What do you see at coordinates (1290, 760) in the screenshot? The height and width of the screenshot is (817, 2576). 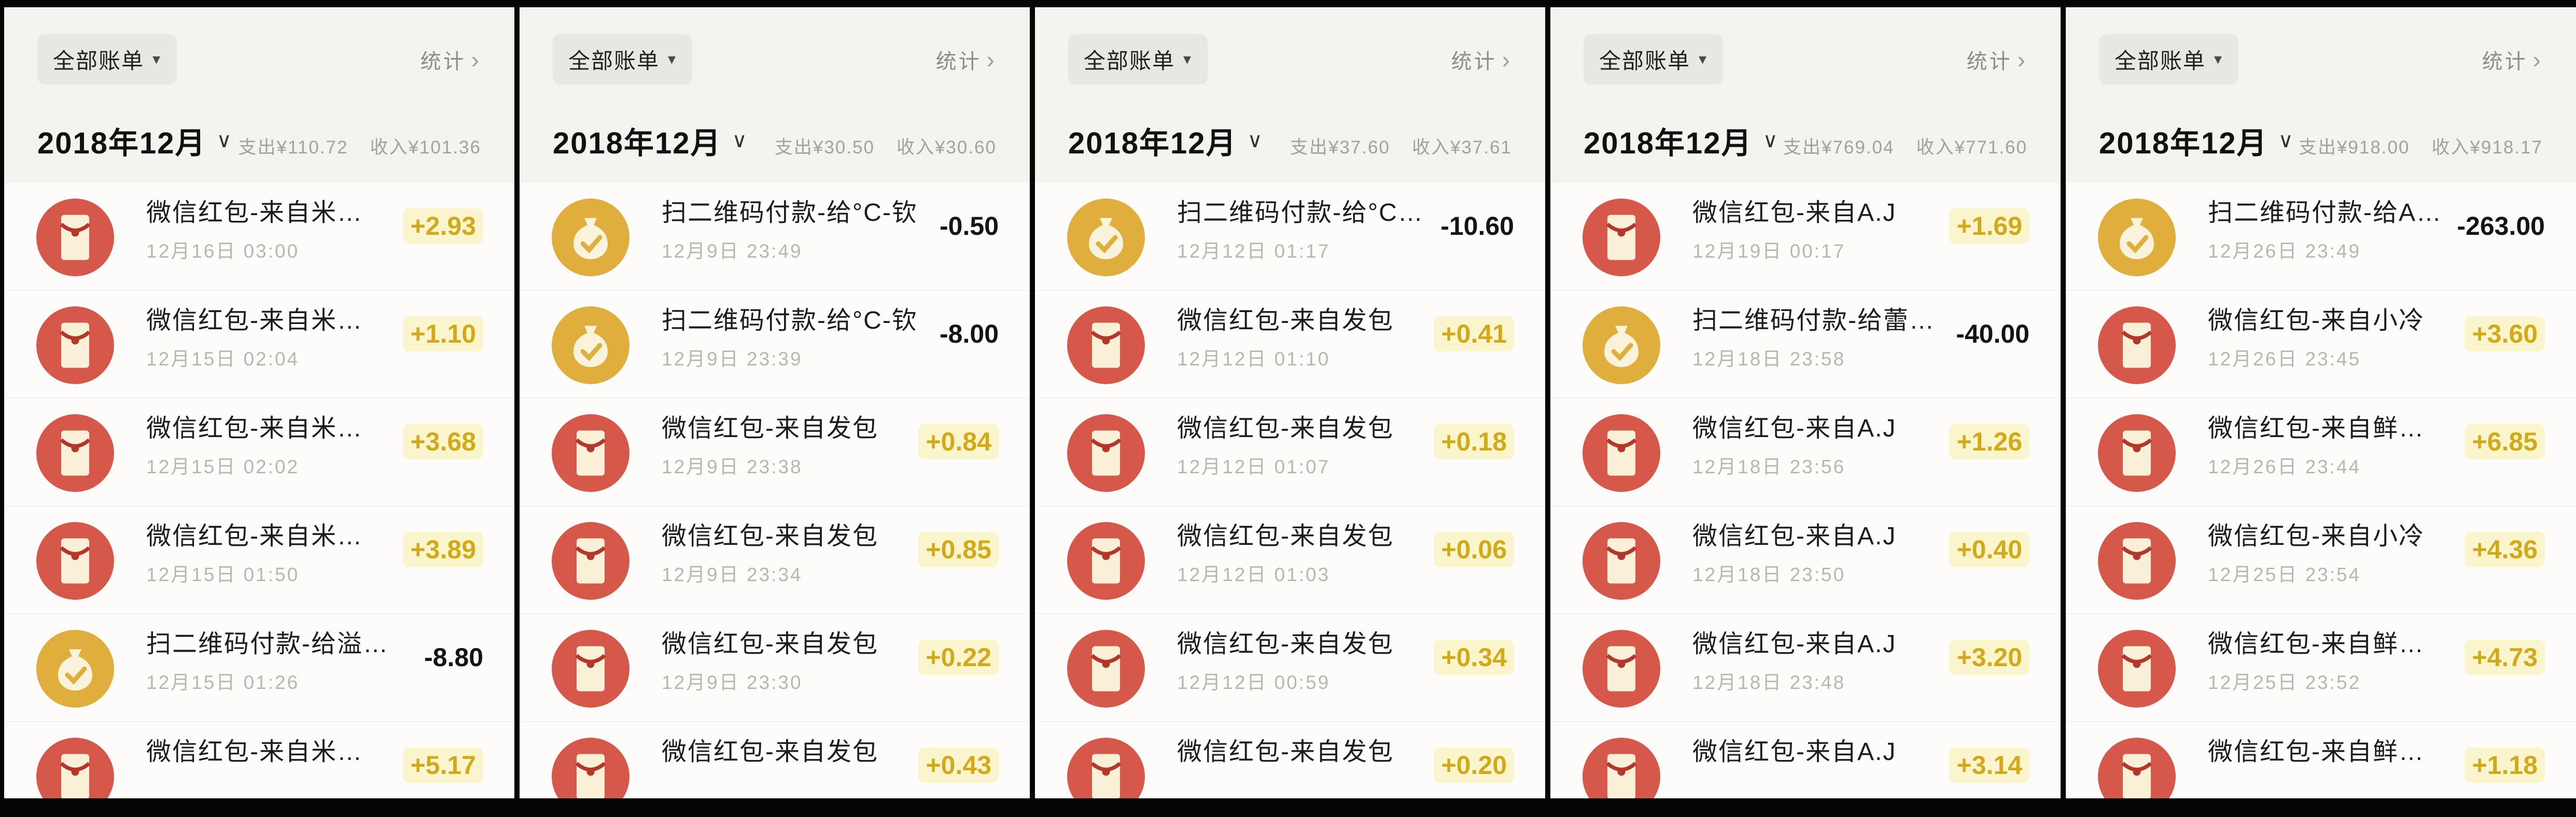 I see `transaction-row: 微信红包-来自发包 +0.20` at bounding box center [1290, 760].